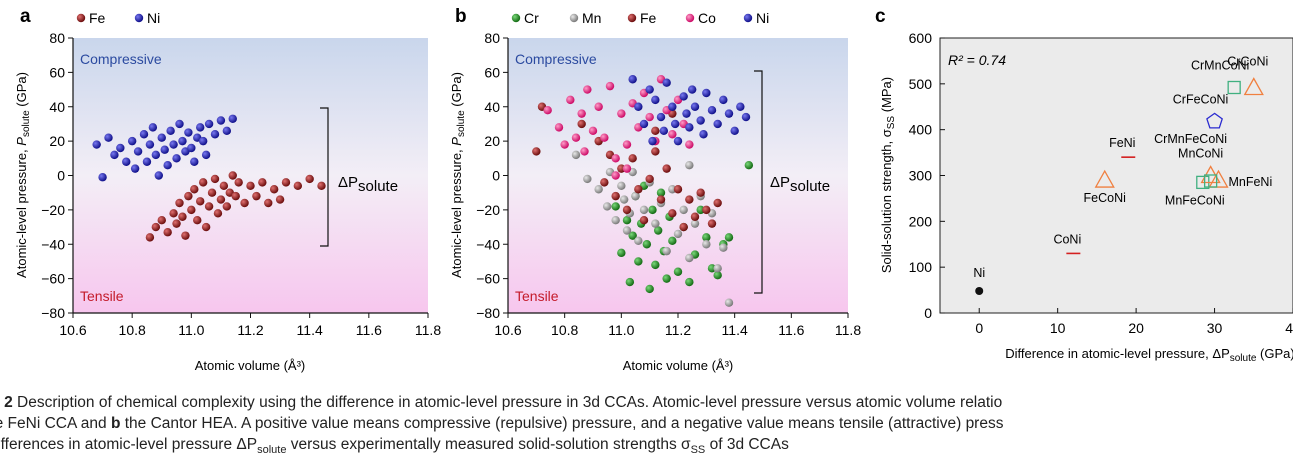 This screenshot has height=472, width=1293. Describe the element at coordinates (57, 141) in the screenshot. I see `y-tick-label: 20` at that location.